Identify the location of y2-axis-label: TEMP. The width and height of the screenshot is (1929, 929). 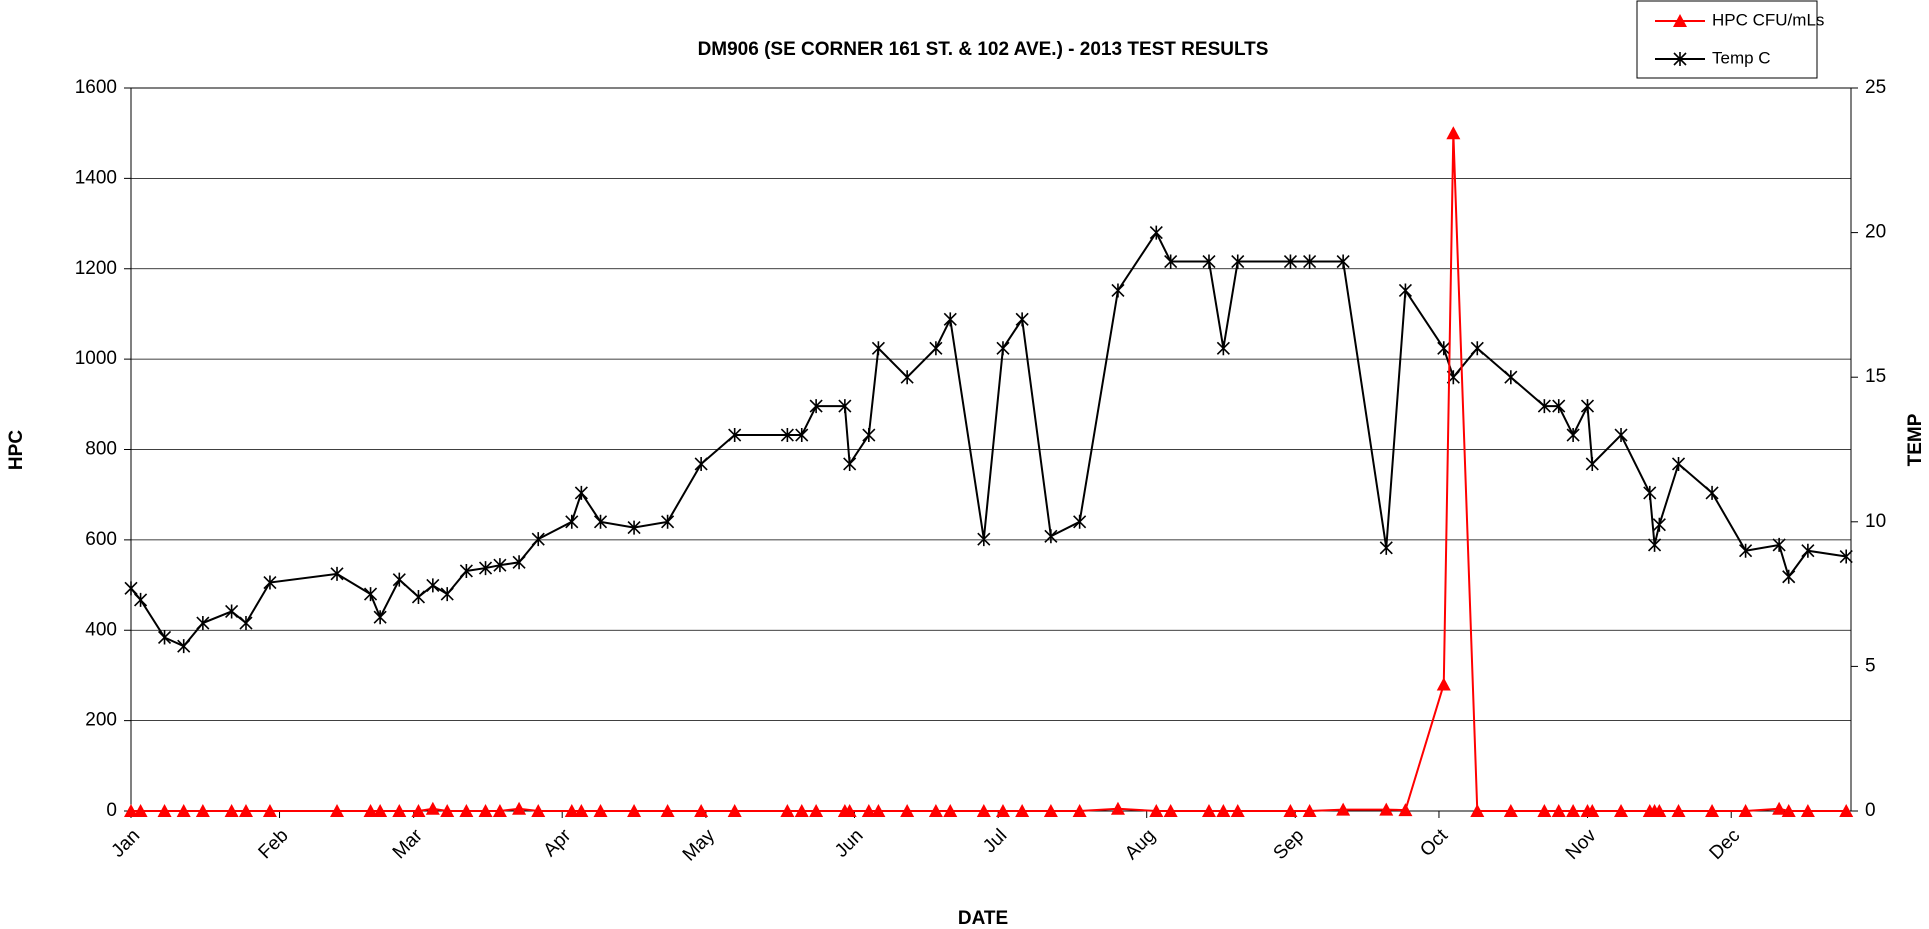
(1915, 439).